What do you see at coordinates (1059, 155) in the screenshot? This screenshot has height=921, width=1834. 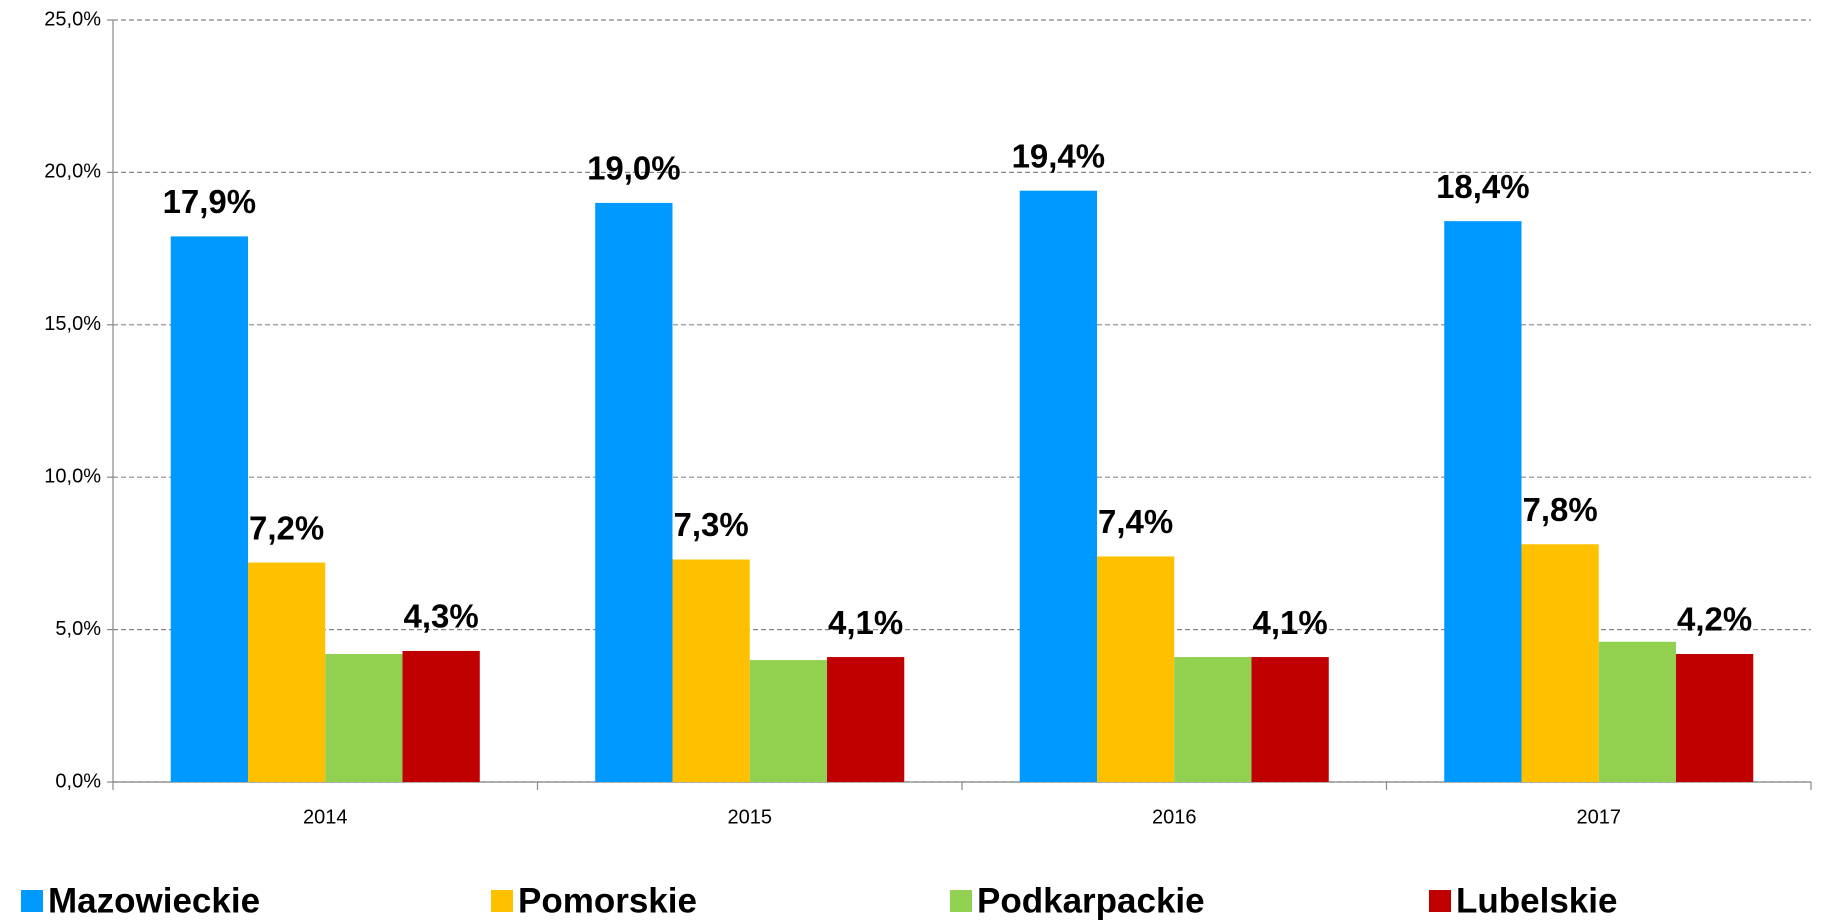 I see `data-label: 19,4%` at bounding box center [1059, 155].